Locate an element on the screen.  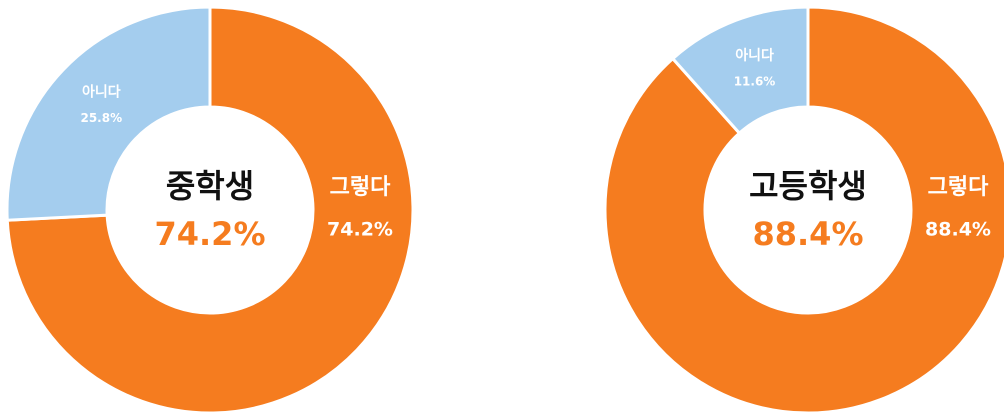
slice-value-label: 74.2% is located at coordinates (360, 230).